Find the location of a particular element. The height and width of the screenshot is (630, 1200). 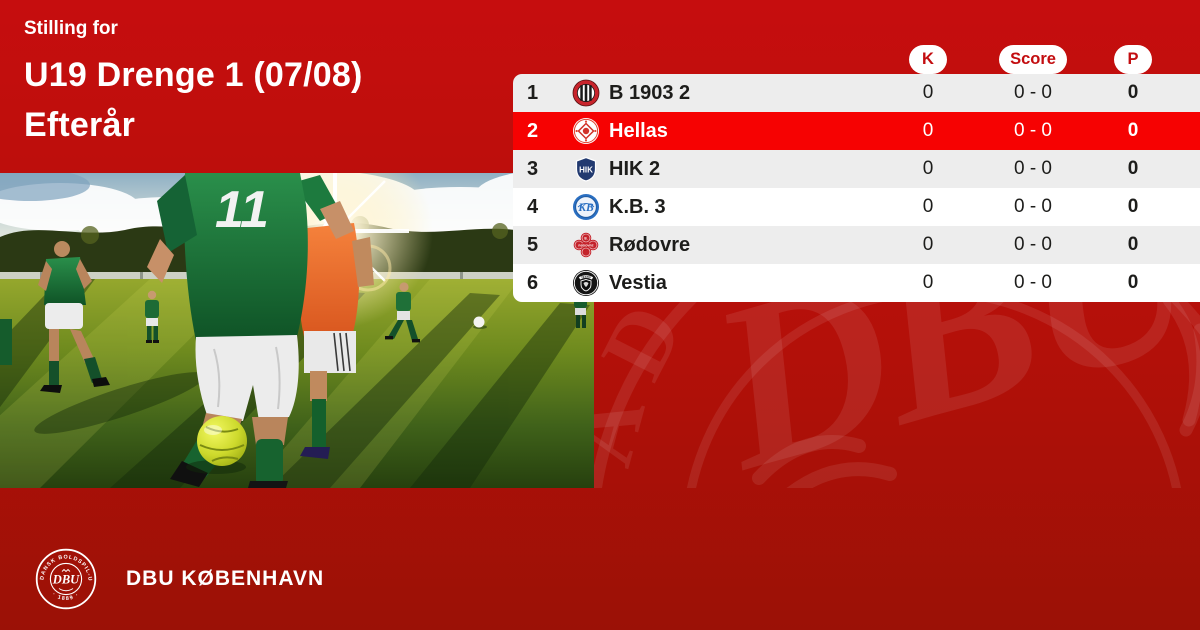

svg-text: B. is located at coordinates (585, 239).